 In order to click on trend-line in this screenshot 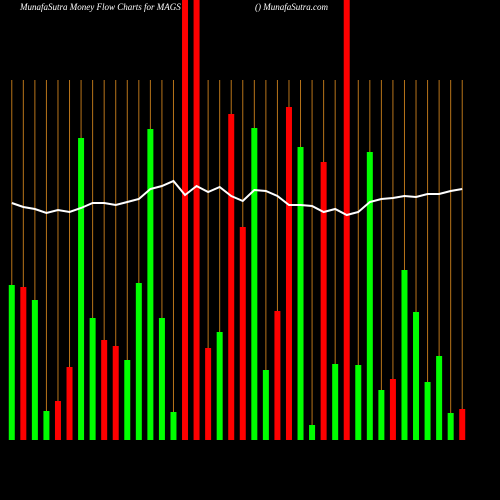, I will do `click(237, 198)`.